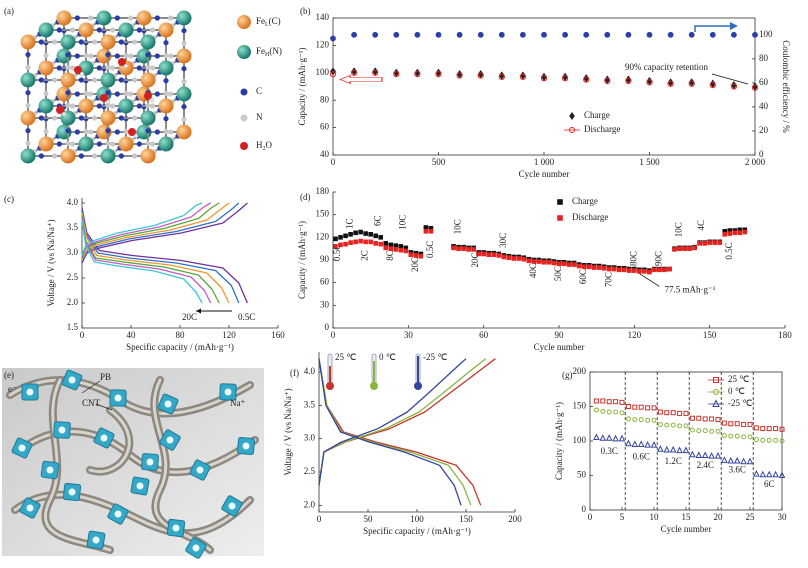 This screenshot has width=808, height=568. What do you see at coordinates (374, 386) in the screenshot?
I see `thermometer-bulb` at bounding box center [374, 386].